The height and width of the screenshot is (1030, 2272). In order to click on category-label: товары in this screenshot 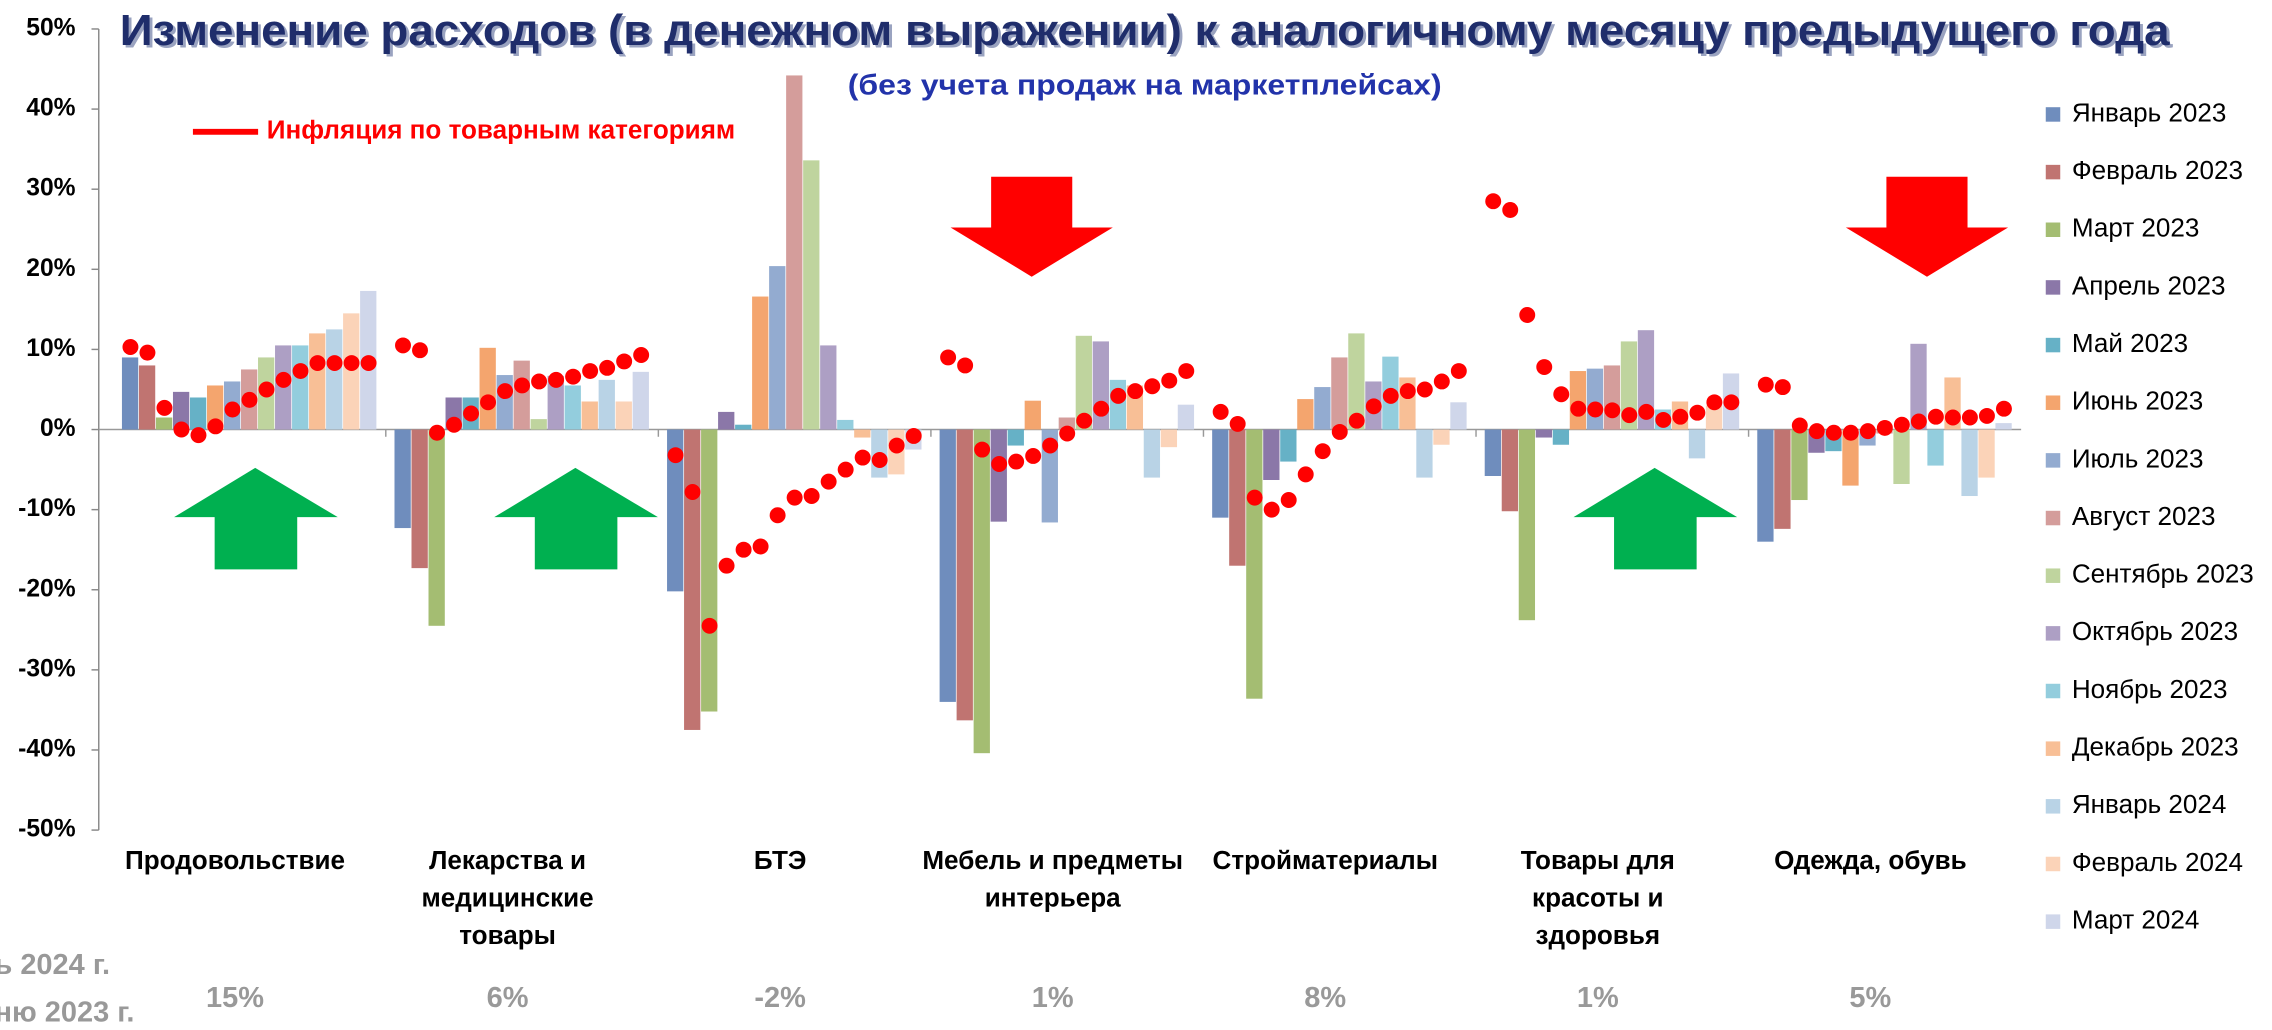, I will do `click(507, 935)`.